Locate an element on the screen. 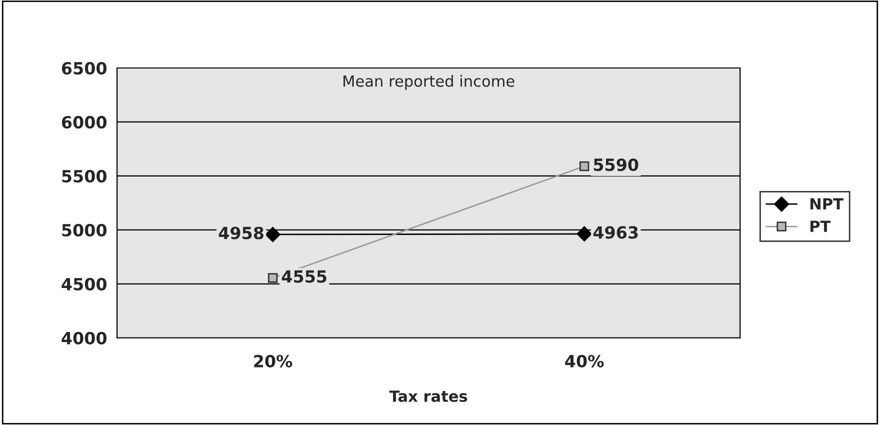 This screenshot has width=880, height=425. y-tick-label: 5000 is located at coordinates (84, 230).